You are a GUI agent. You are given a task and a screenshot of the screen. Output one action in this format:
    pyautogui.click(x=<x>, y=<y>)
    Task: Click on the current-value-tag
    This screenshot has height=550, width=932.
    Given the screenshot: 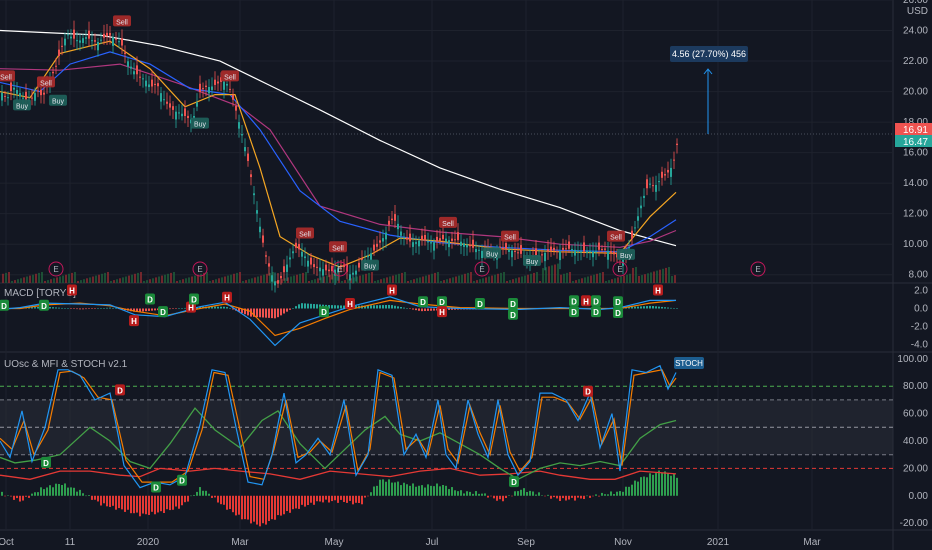 What is the action you would take?
    pyautogui.click(x=913, y=141)
    